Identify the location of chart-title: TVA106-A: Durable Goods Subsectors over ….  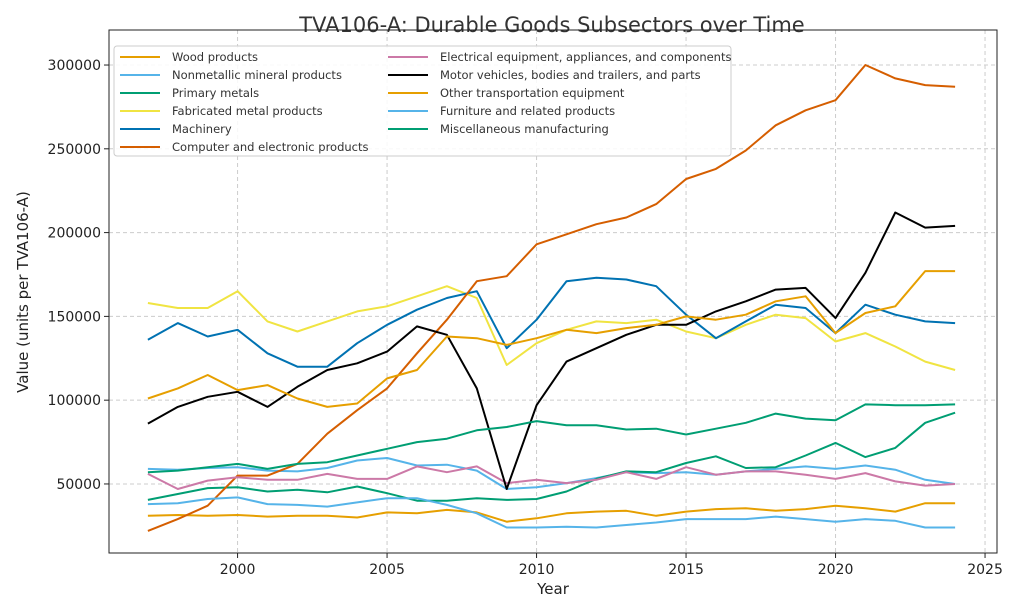
(551, 25).